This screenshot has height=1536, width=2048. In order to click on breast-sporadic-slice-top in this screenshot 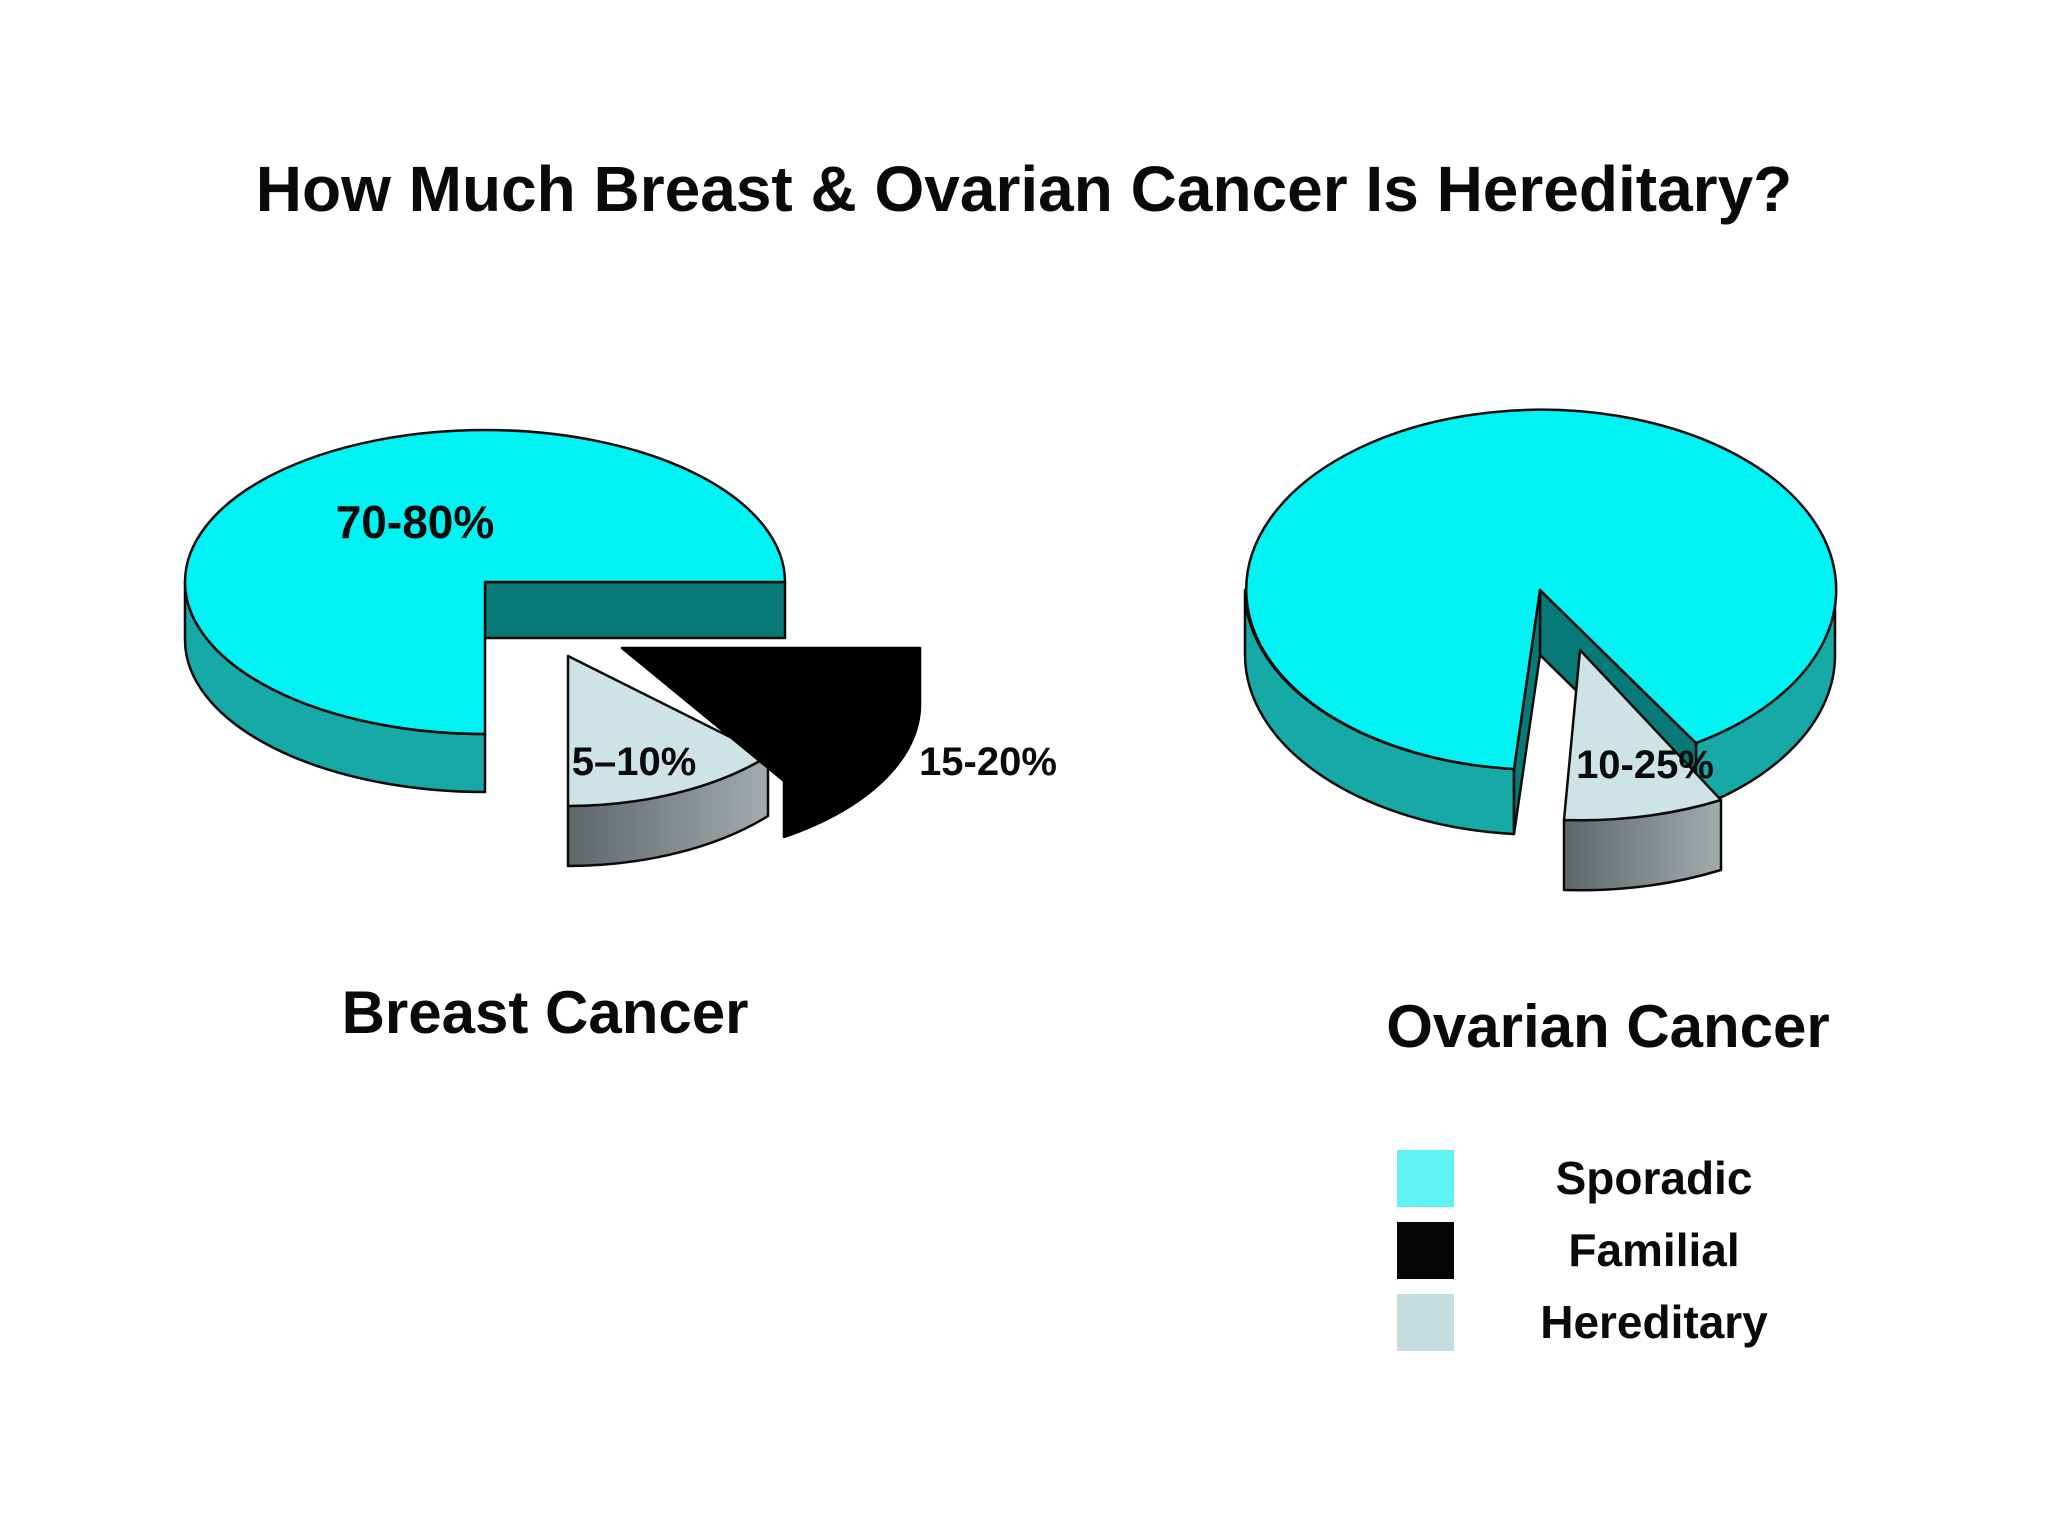, I will do `click(485, 582)`.